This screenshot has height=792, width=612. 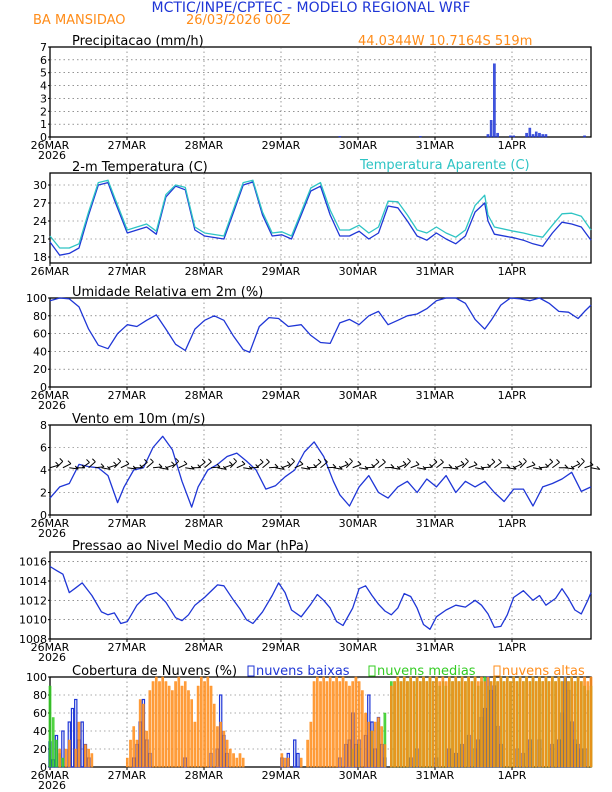 What do you see at coordinates (238, 20) in the screenshot?
I see `header-run: 26/03/2026 00Z` at bounding box center [238, 20].